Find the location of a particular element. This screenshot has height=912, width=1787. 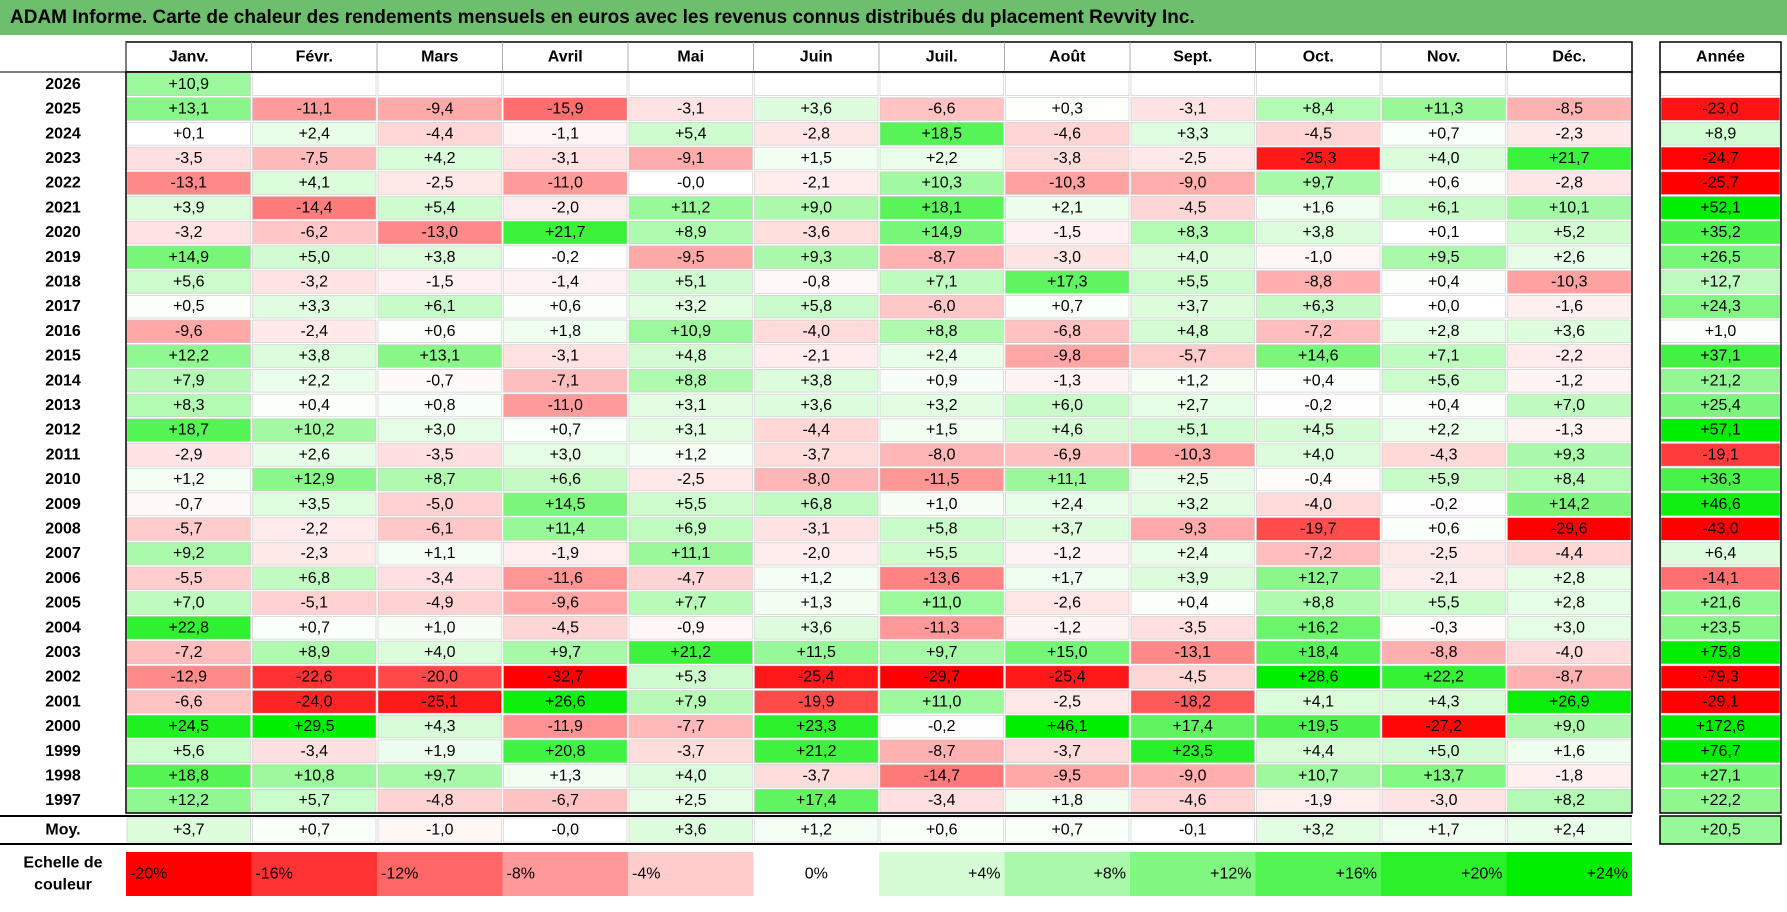

heatmap-cell-value: -0,7 is located at coordinates (440, 380).